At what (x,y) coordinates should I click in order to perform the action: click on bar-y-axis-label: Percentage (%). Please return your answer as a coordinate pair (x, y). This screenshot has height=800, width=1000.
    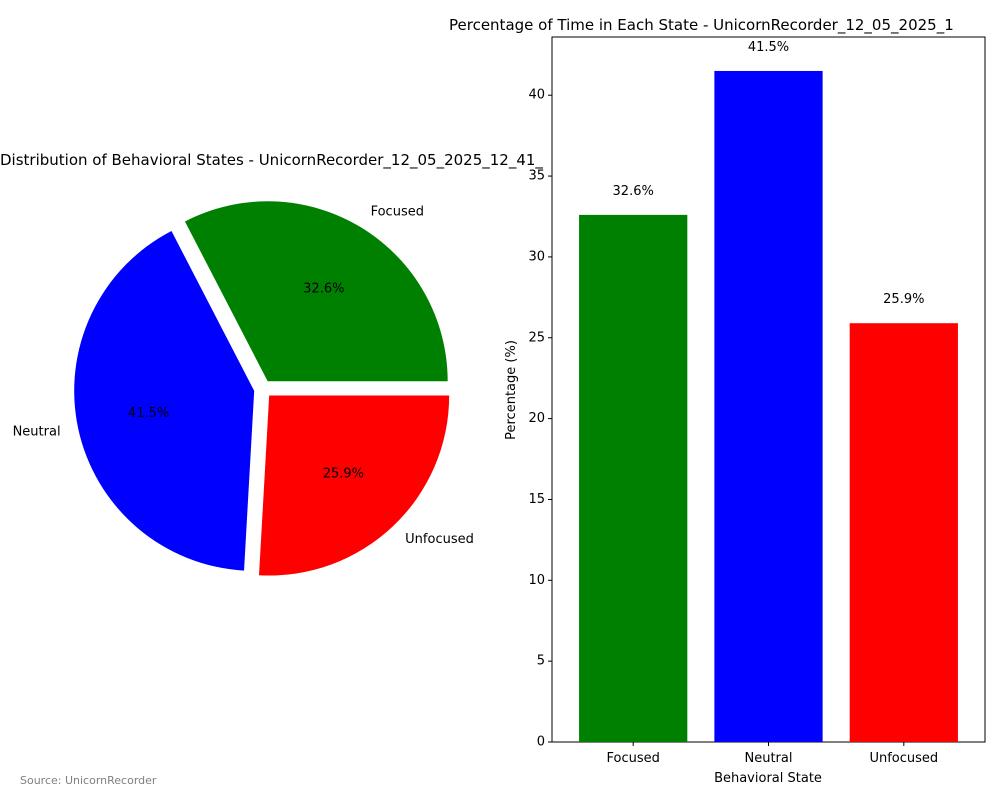
    Looking at the image, I should click on (511, 390).